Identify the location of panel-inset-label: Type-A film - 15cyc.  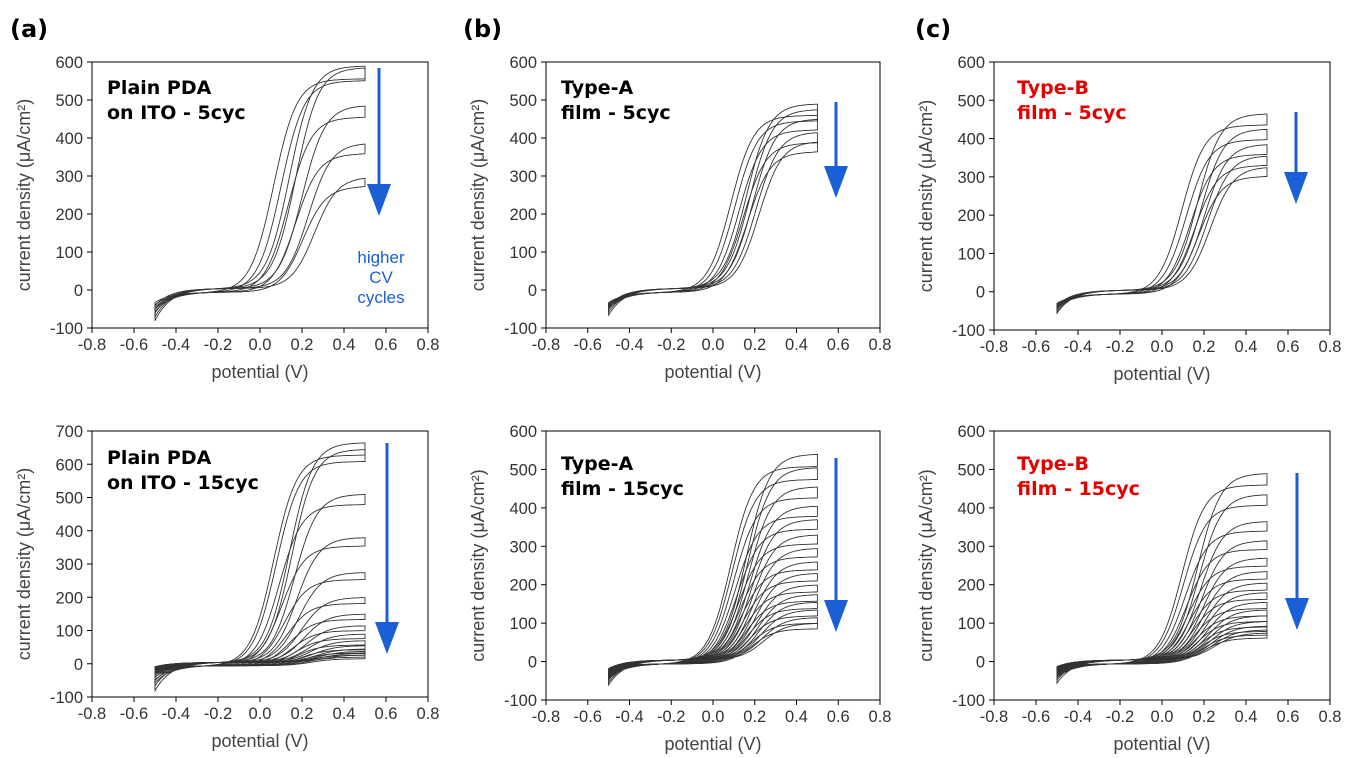
(622, 476).